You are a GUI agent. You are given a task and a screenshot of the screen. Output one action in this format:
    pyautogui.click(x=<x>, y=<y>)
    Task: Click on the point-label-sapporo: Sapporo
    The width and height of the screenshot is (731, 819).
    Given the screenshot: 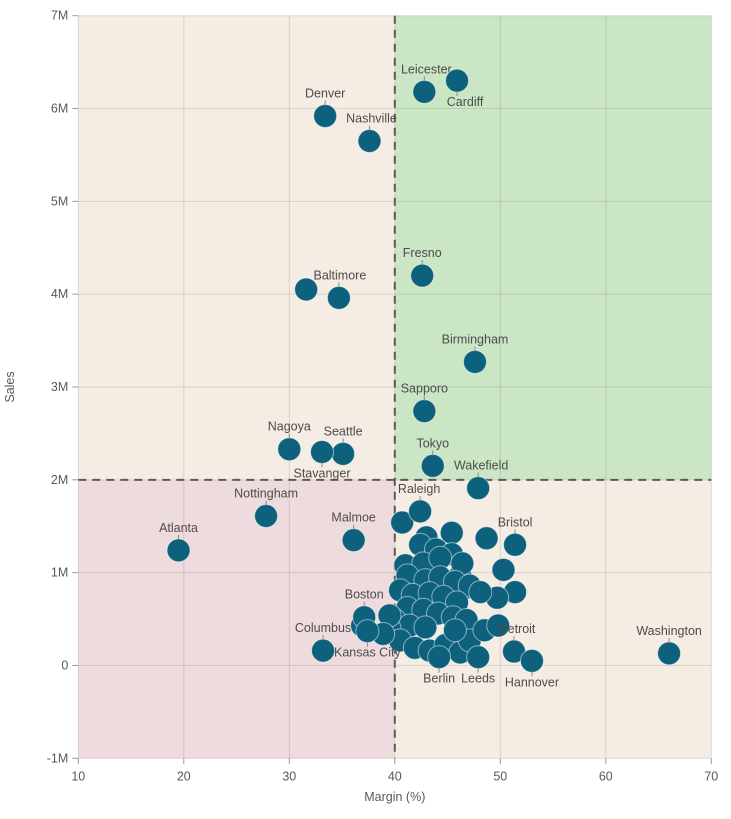 What is the action you would take?
    pyautogui.click(x=424, y=389)
    